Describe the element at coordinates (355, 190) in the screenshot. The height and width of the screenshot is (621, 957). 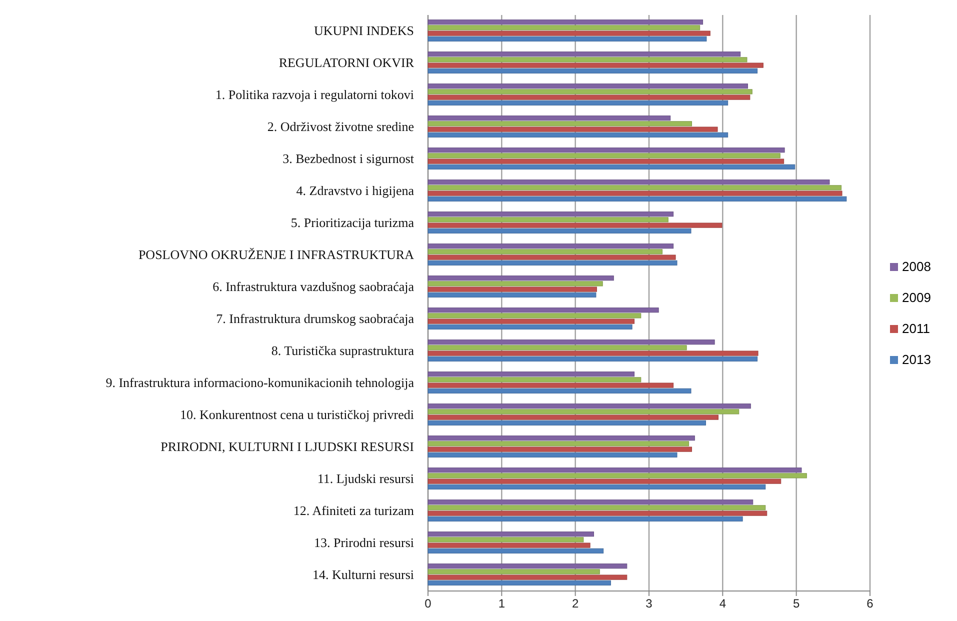
I see `y-tick-label: 4. Zdravstvo i higijena` at that location.